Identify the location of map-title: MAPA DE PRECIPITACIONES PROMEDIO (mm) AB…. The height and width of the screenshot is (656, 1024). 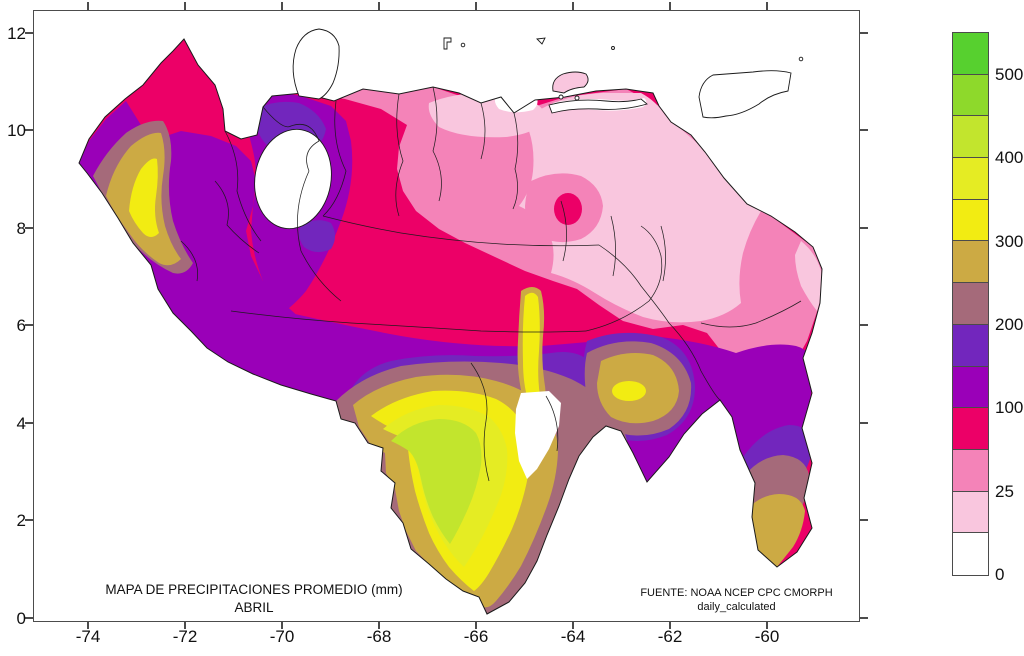
(254, 599).